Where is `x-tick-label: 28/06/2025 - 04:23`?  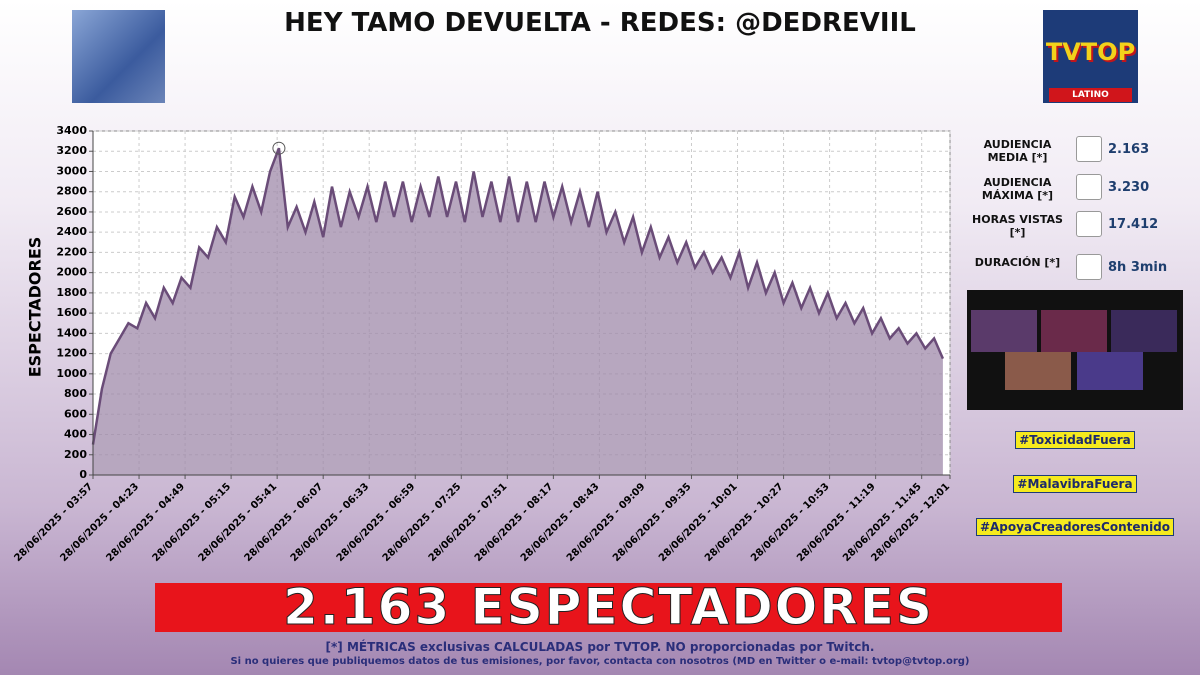 x-tick-label: 28/06/2025 - 04:23 is located at coordinates (99, 522).